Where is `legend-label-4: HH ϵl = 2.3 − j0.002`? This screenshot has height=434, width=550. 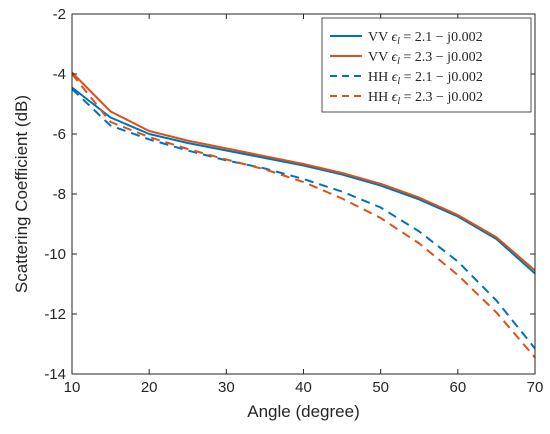
legend-label-4: HH ϵl = 2.3 − j0.002 is located at coordinates (425, 98).